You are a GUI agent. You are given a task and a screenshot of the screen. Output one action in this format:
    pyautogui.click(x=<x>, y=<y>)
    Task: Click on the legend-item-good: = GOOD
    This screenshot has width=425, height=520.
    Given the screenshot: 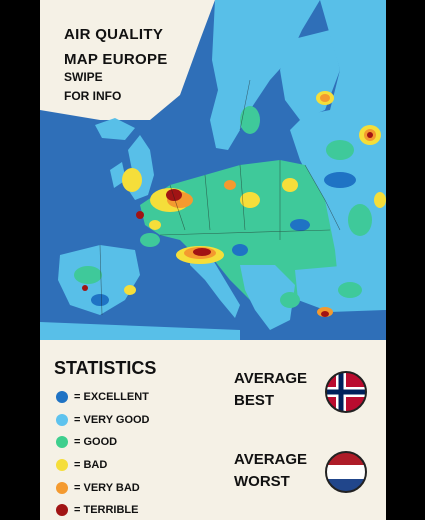 What is the action you would take?
    pyautogui.click(x=103, y=442)
    